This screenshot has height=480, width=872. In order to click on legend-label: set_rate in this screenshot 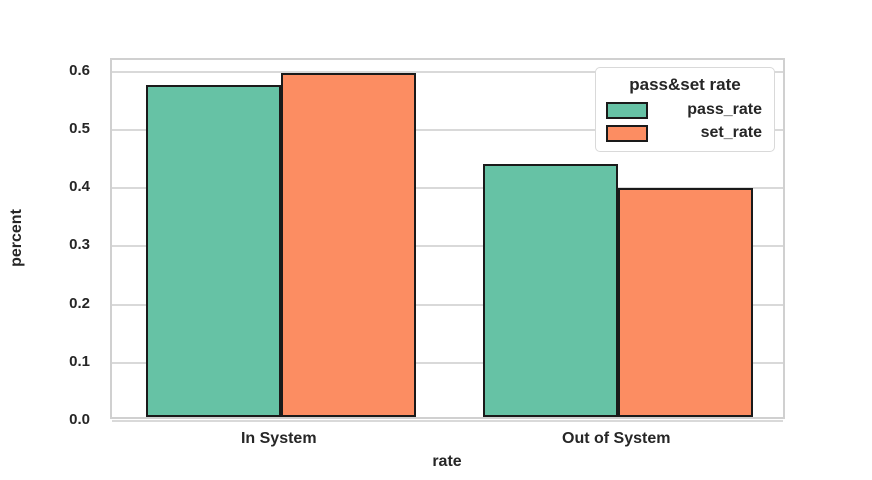, I will do `click(731, 132)`.